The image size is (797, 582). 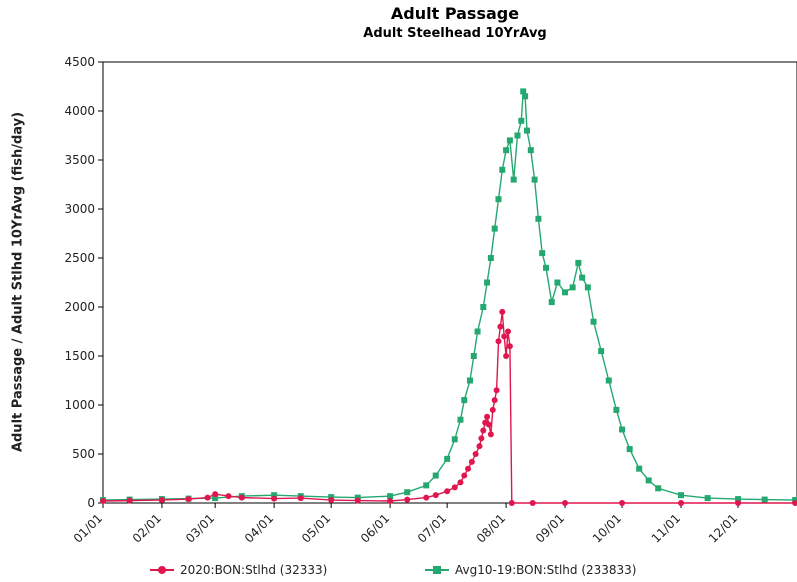 What do you see at coordinates (200, 528) in the screenshot?
I see `x-tick-label-03-01: 03/01` at bounding box center [200, 528].